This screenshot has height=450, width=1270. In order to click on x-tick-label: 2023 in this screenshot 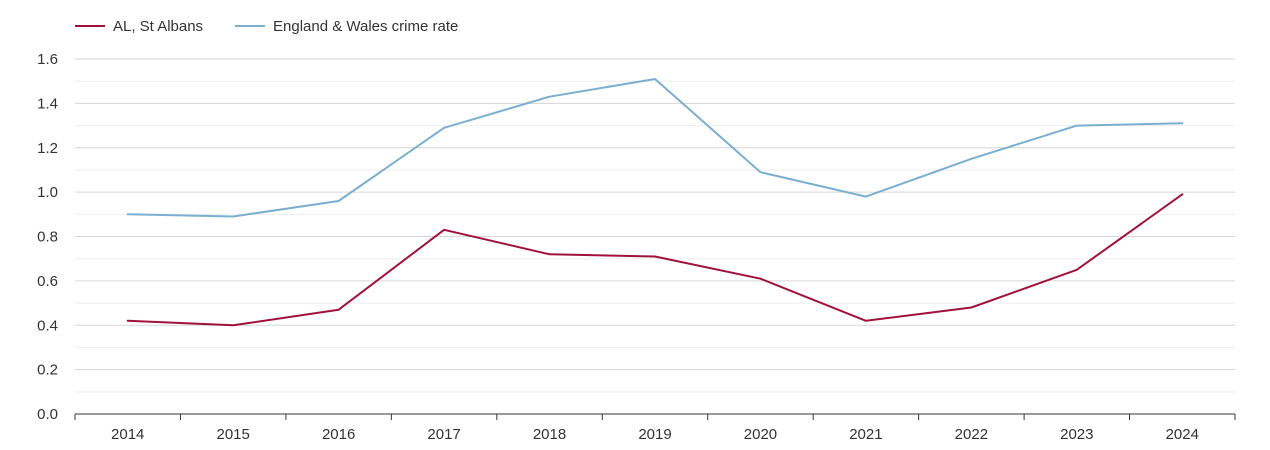, I will do `click(1076, 434)`.